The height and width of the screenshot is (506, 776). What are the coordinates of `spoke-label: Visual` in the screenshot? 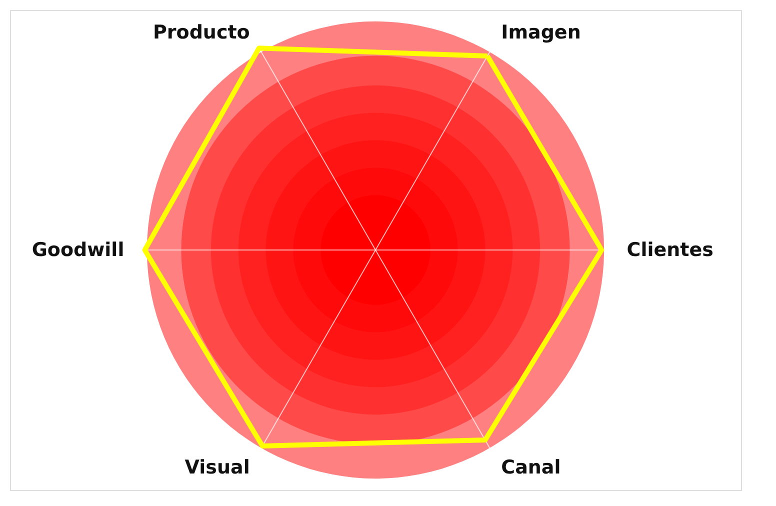 It's located at (217, 467).